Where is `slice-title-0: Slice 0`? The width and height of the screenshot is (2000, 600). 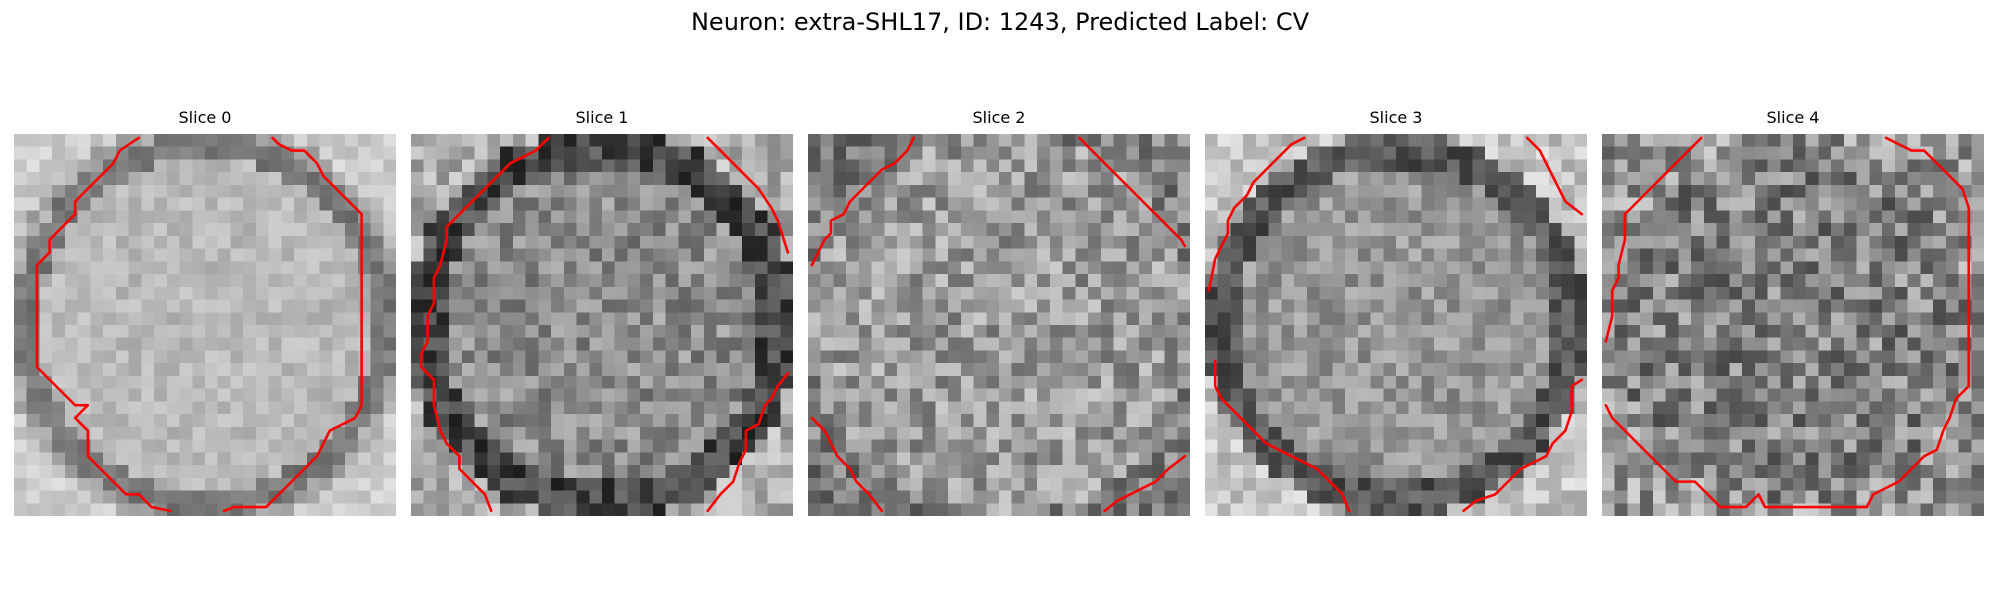 slice-title-0: Slice 0 is located at coordinates (205, 117).